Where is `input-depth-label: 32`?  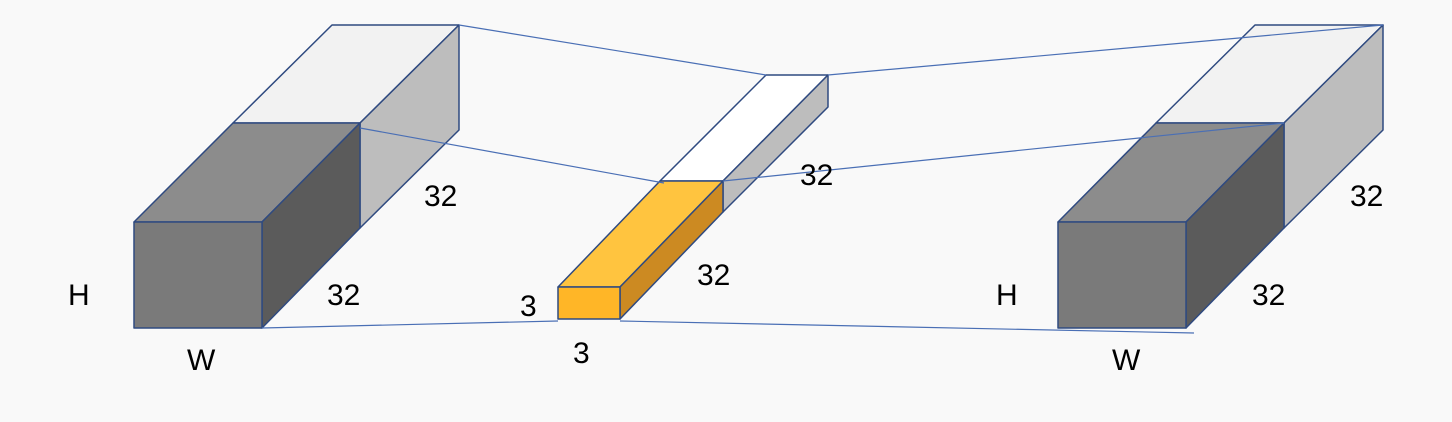
input-depth-label: 32 is located at coordinates (343, 295).